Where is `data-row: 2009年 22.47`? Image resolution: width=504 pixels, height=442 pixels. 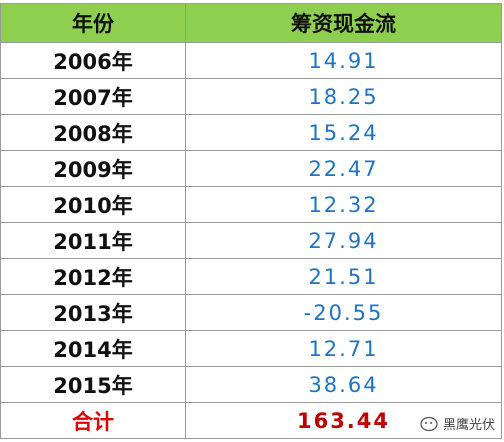
data-row: 2009年 22.47 is located at coordinates (251, 168).